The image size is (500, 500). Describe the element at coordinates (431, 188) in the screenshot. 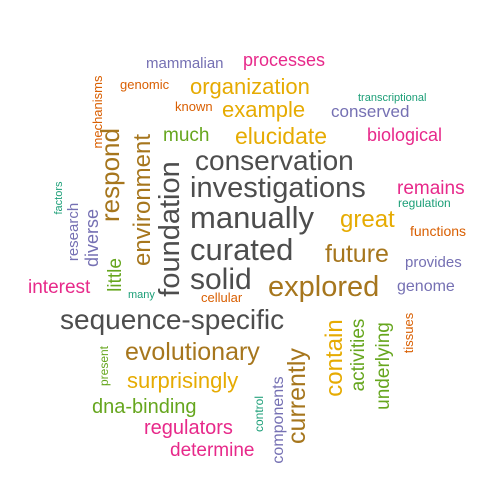

I see `word-remains: remains` at that location.